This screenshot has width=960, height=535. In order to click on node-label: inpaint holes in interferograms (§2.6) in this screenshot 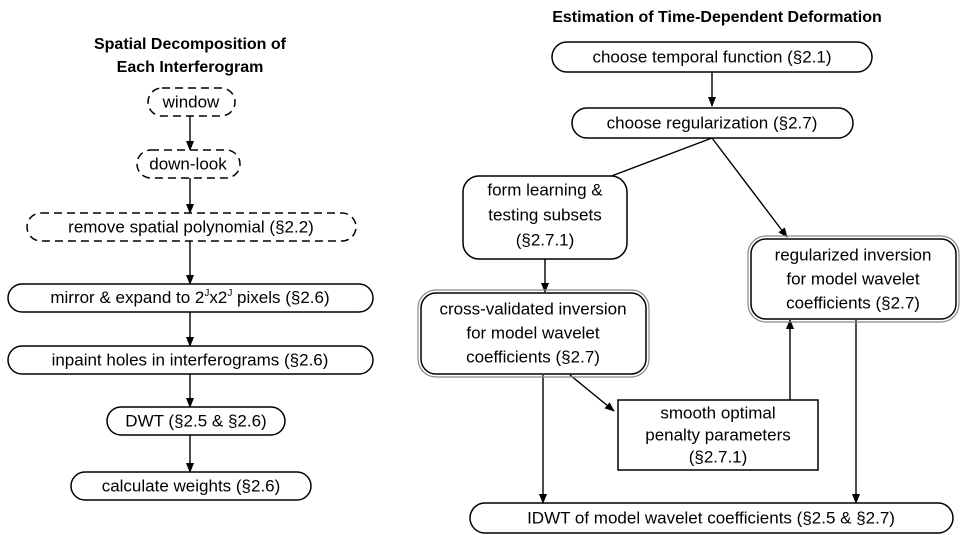, I will do `click(190, 359)`.